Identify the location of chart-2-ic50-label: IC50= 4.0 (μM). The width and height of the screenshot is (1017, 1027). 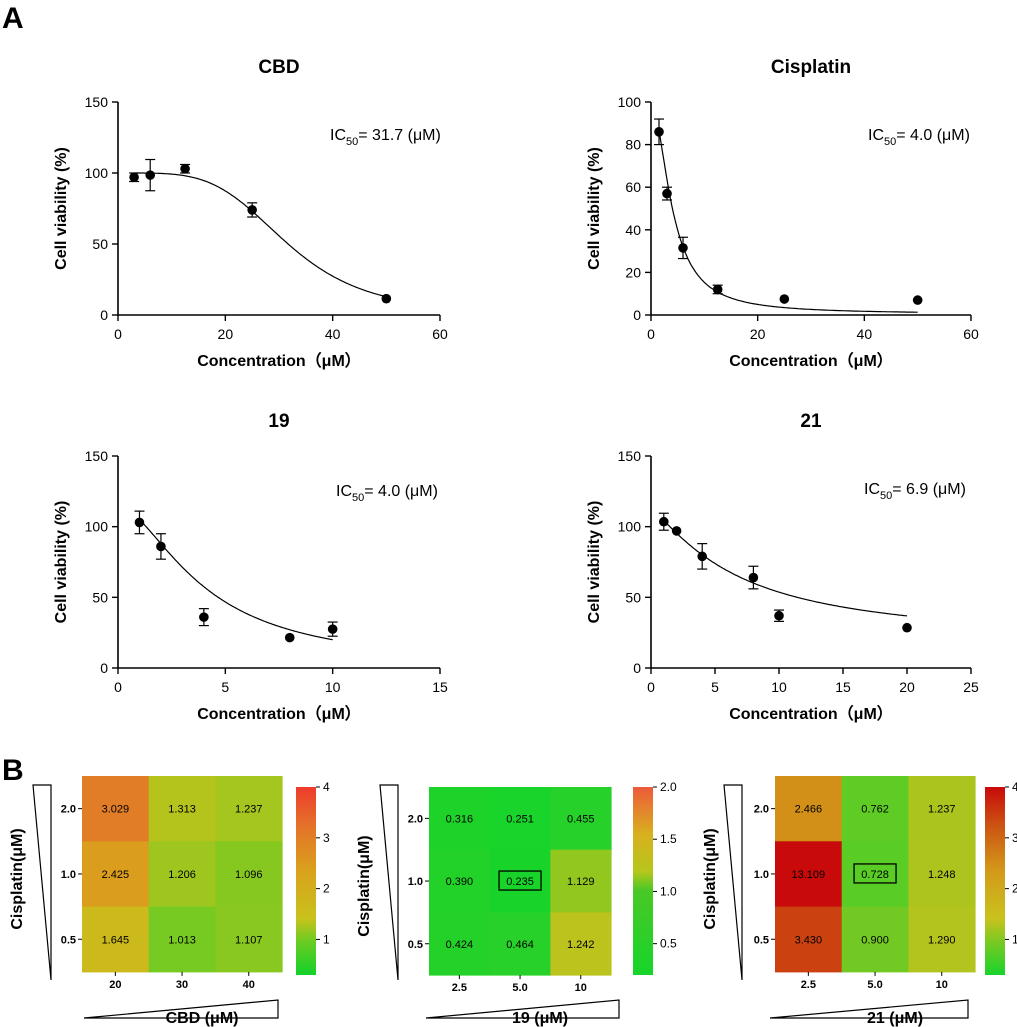
(387, 493).